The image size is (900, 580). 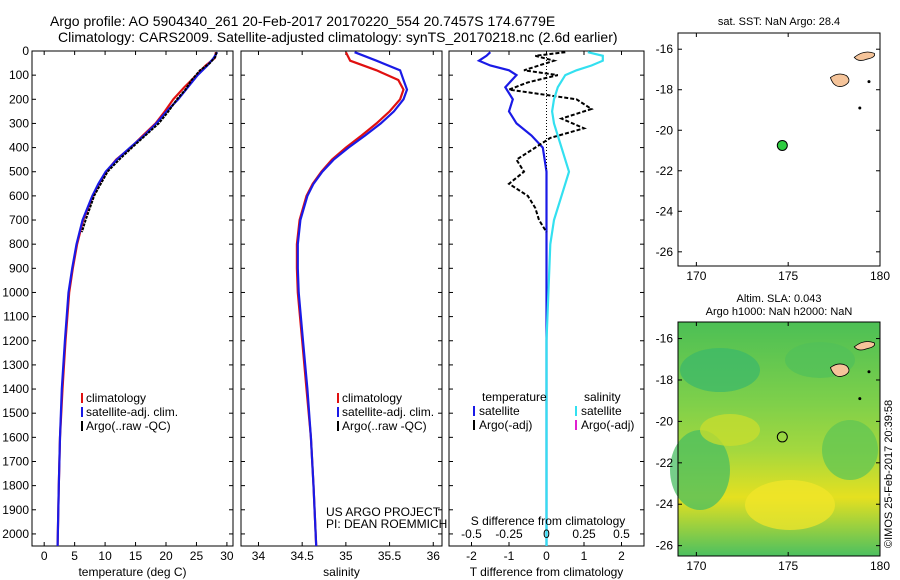 What do you see at coordinates (19, 148) in the screenshot?
I see `depth-tick-label: 400` at bounding box center [19, 148].